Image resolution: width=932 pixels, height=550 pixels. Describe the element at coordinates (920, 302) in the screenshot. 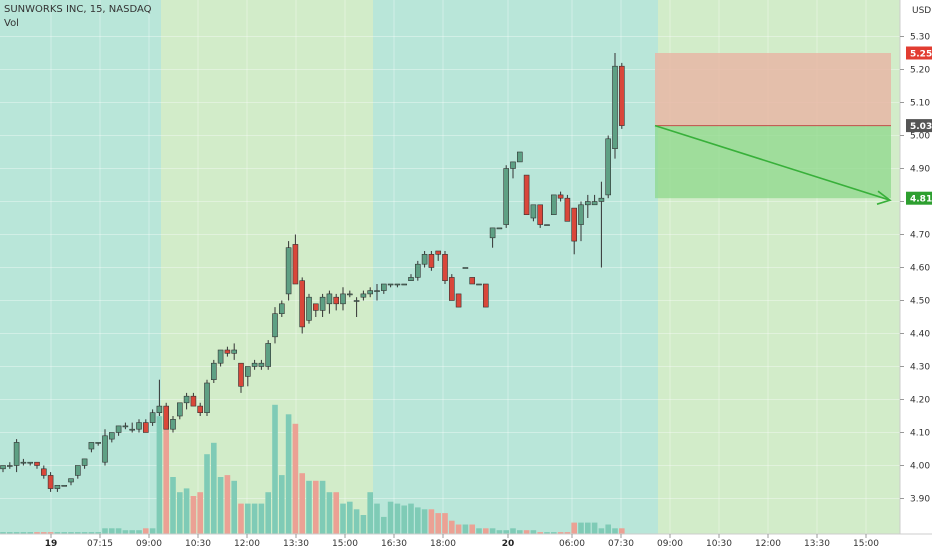

I see `price-tick-label: 4.50` at that location.